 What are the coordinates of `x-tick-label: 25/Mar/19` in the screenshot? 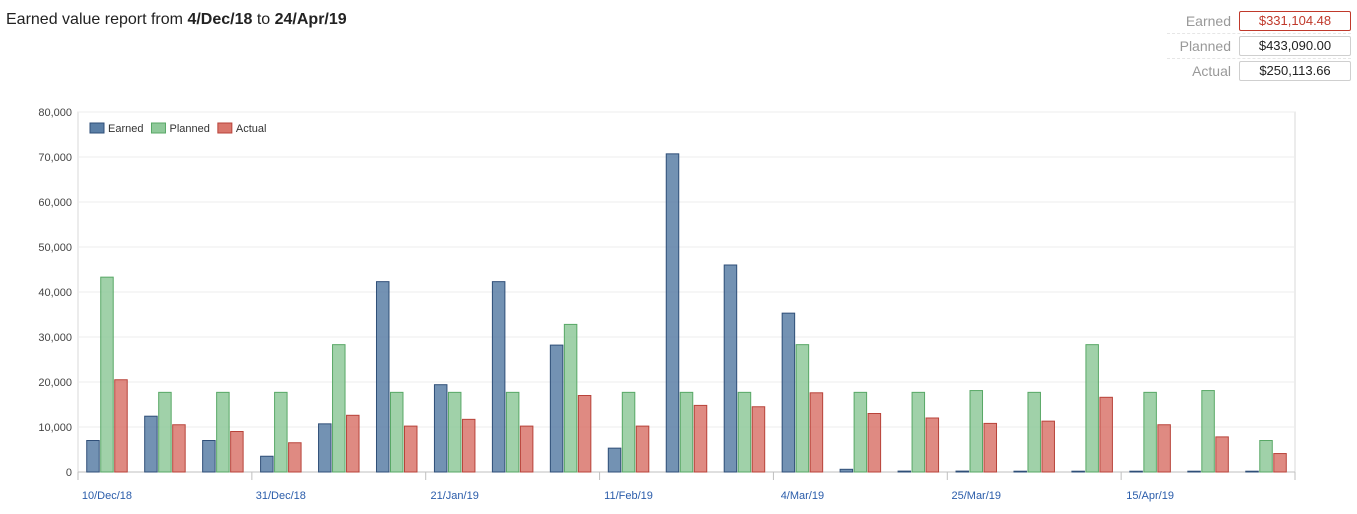 It's located at (976, 496).